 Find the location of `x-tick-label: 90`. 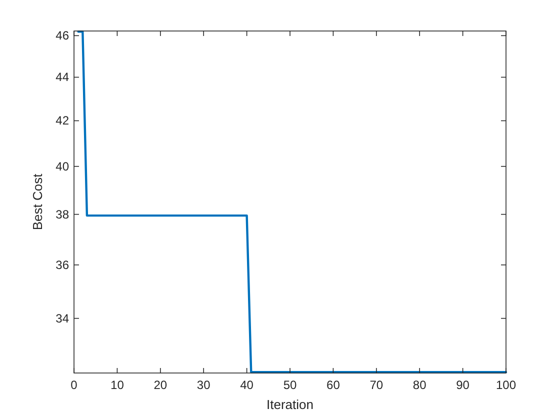

x-tick-label: 90 is located at coordinates (463, 385).